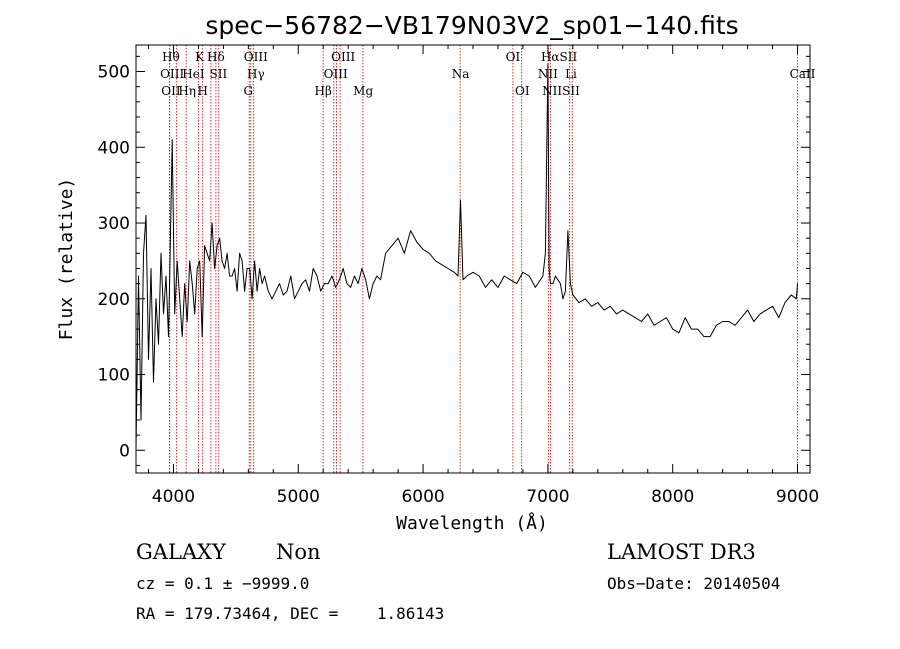  Describe the element at coordinates (422, 497) in the screenshot. I see `x-tick-label-2: 6000` at that location.